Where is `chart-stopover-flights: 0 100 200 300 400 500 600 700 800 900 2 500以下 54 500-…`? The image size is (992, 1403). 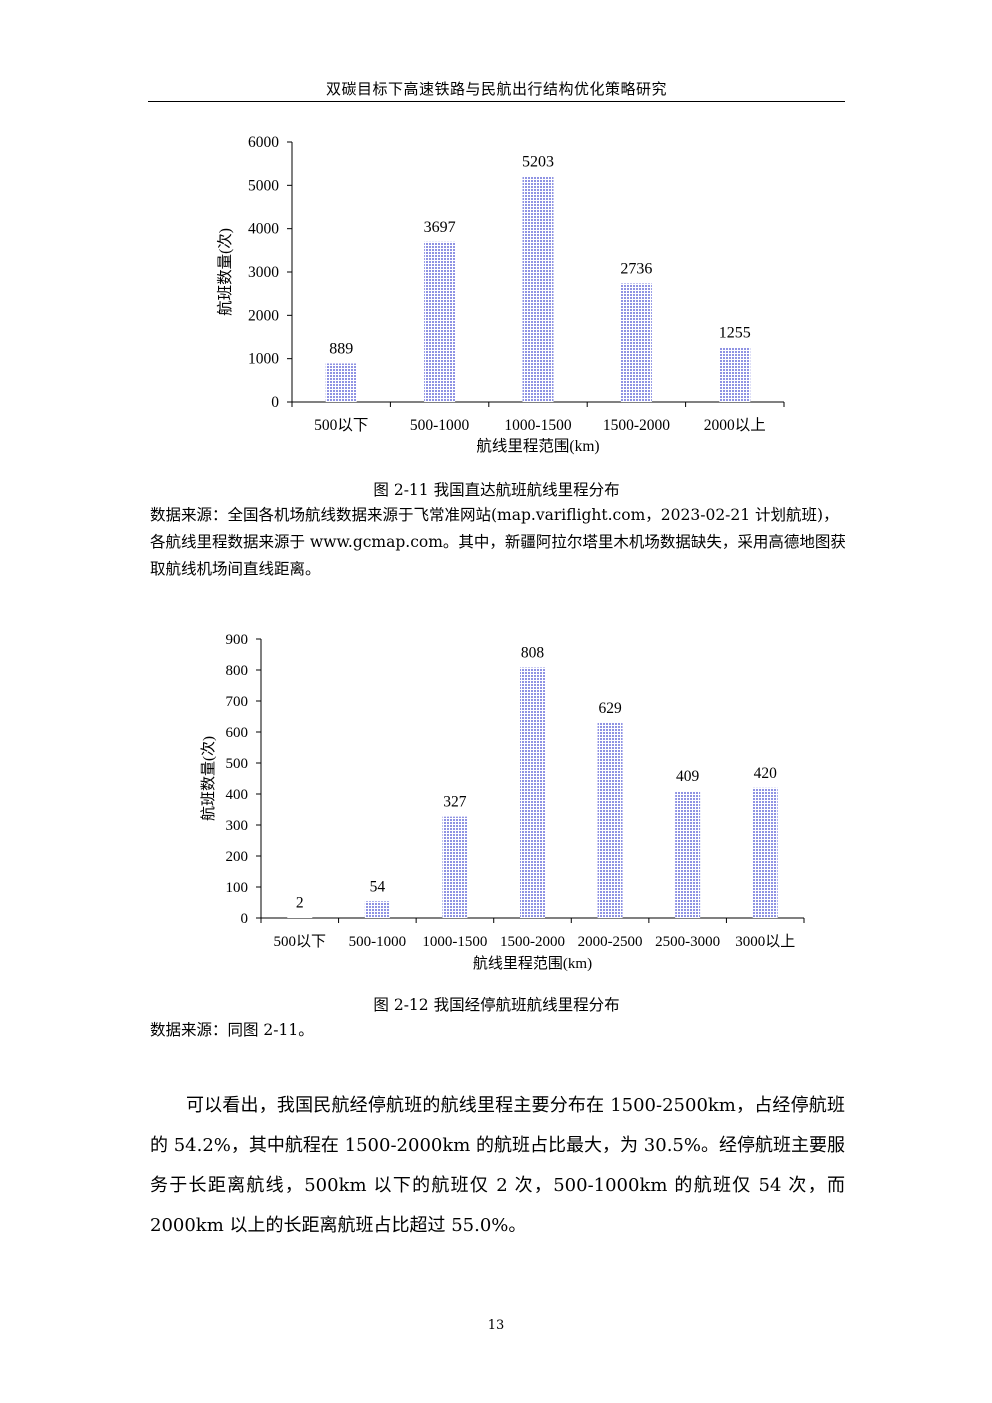 chart-stopover-flights: 0 100 200 300 400 500 600 700 800 900 2 500以下 54 500-… is located at coordinates (502, 802).